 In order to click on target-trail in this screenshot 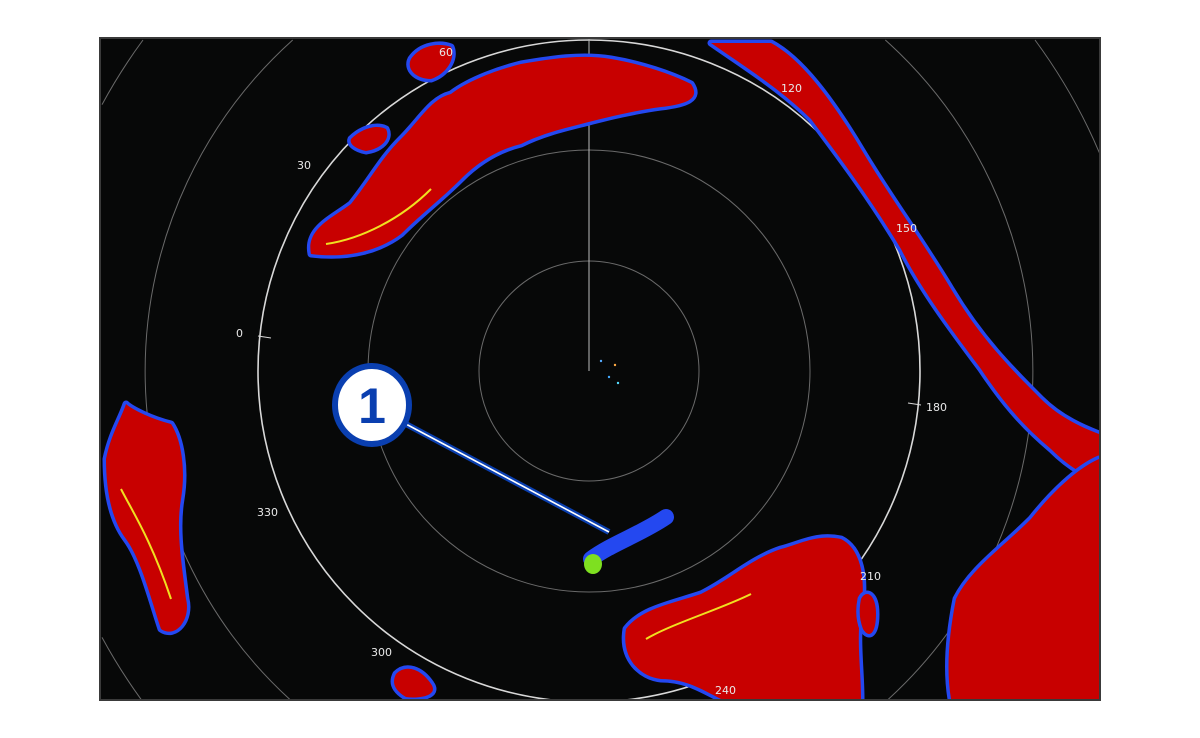, I will do `click(628, 538)`.